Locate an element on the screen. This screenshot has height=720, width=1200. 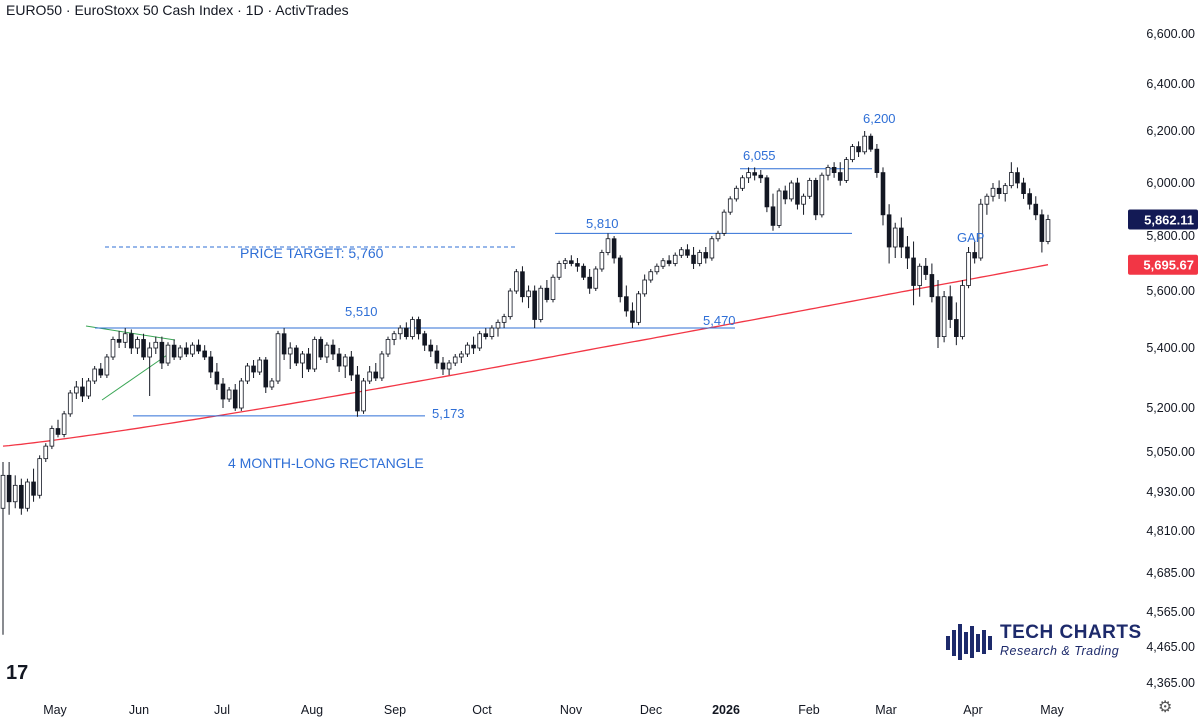
price-target-label: PRICE TARGET: 5,760 is located at coordinates (312, 253).